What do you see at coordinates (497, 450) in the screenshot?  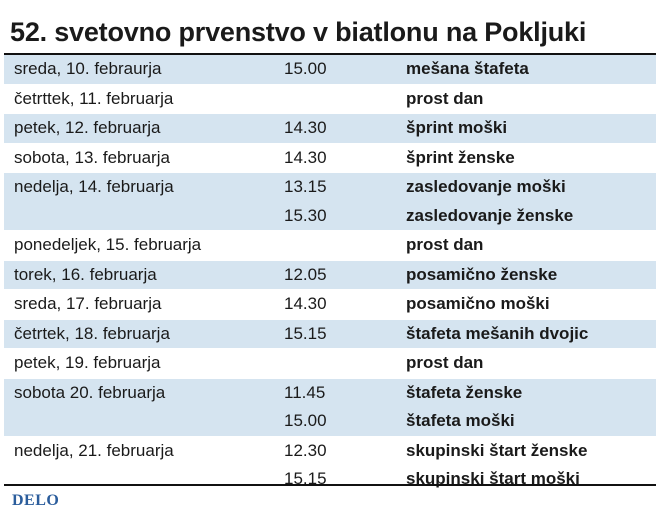 I see `event-cell: skupinski štart ženske` at bounding box center [497, 450].